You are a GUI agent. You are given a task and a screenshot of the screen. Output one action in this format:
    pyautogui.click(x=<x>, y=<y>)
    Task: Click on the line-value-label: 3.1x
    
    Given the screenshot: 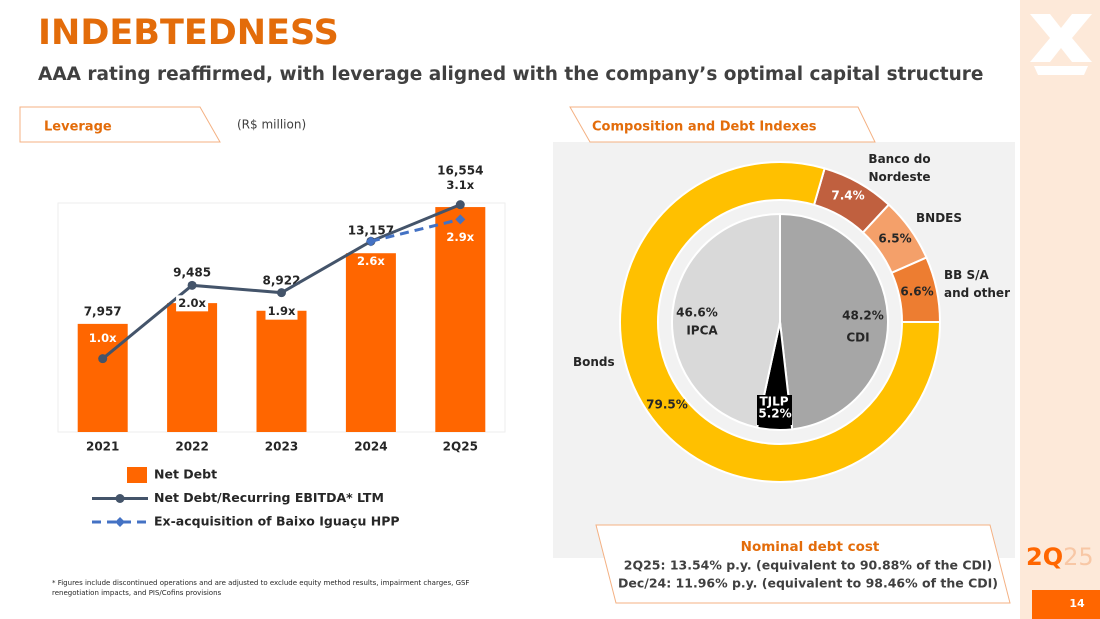 What is the action you would take?
    pyautogui.click(x=460, y=185)
    